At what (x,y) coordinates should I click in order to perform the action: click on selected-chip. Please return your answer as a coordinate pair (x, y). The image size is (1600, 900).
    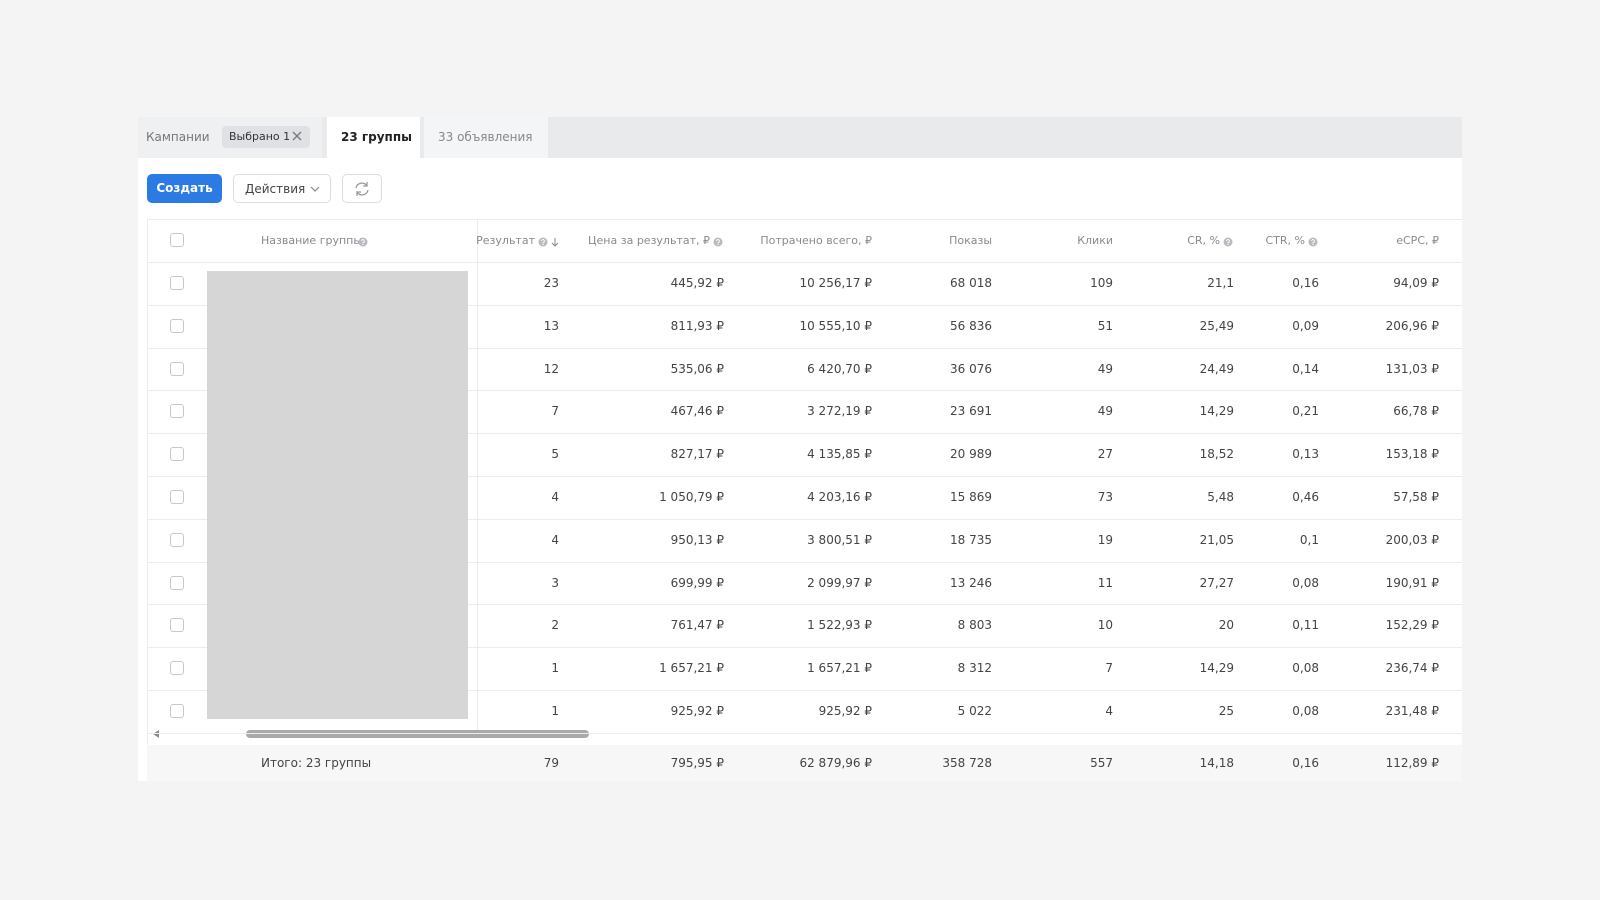
    Looking at the image, I should click on (266, 137).